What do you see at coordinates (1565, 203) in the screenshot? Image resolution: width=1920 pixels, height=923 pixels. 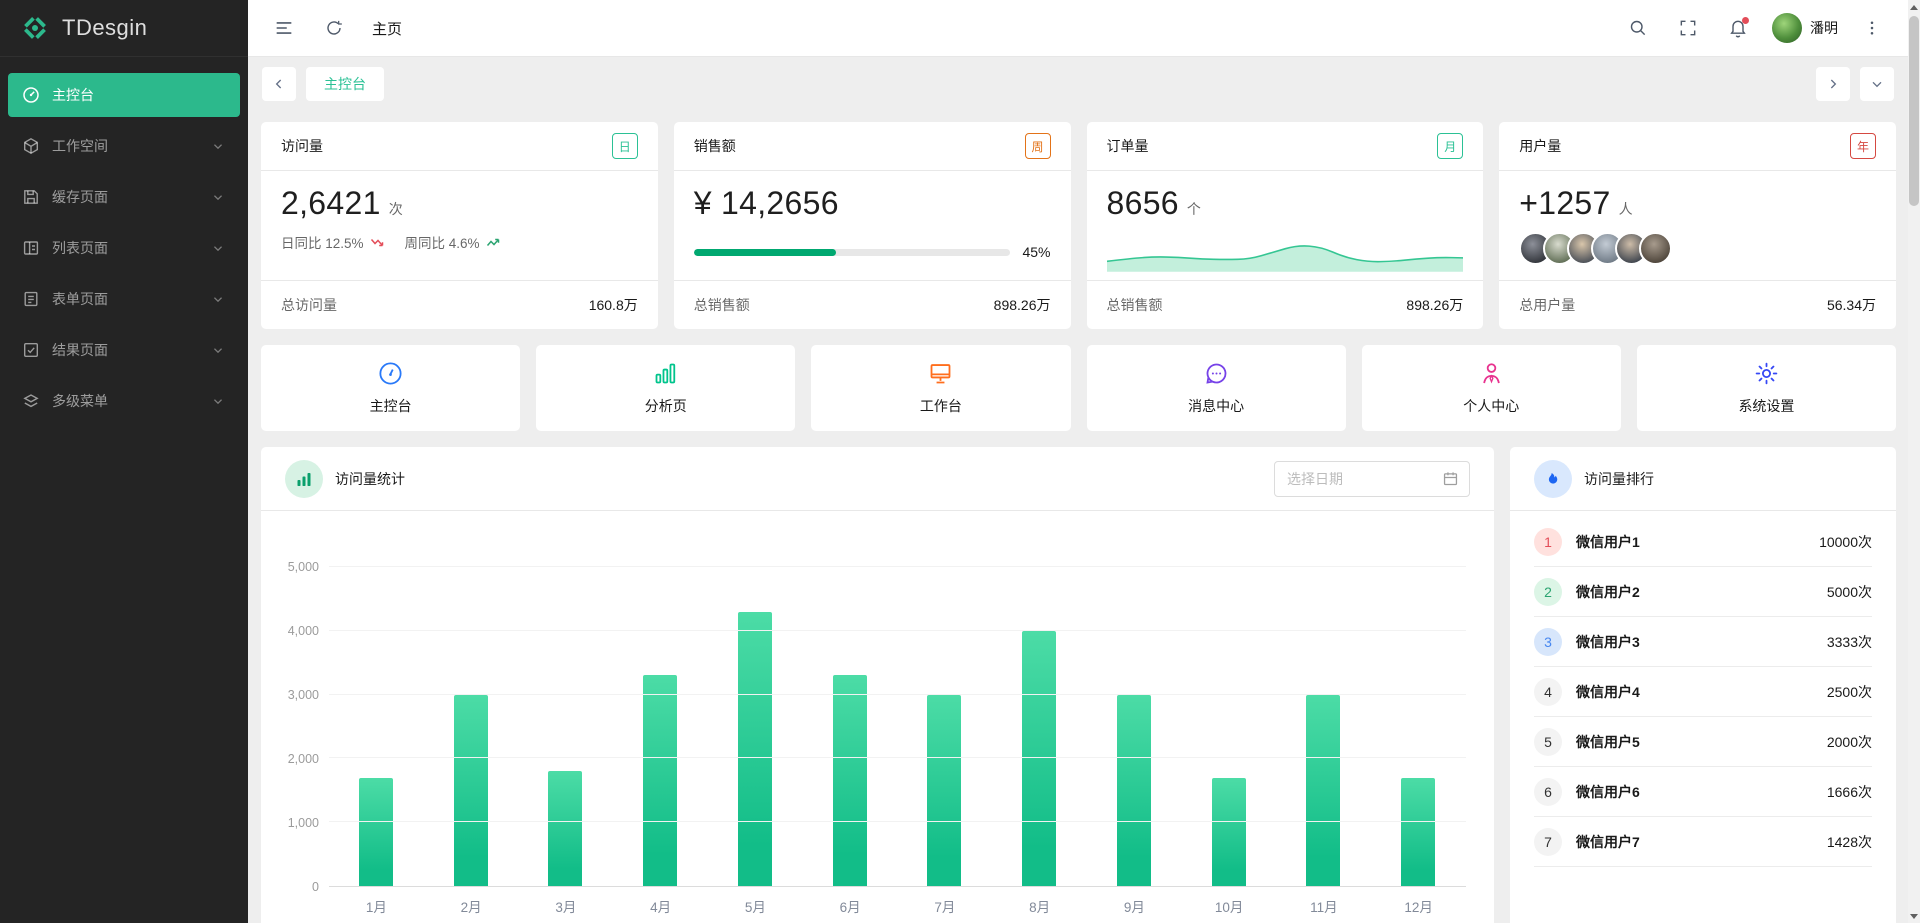 I see `stat-value: +1257` at bounding box center [1565, 203].